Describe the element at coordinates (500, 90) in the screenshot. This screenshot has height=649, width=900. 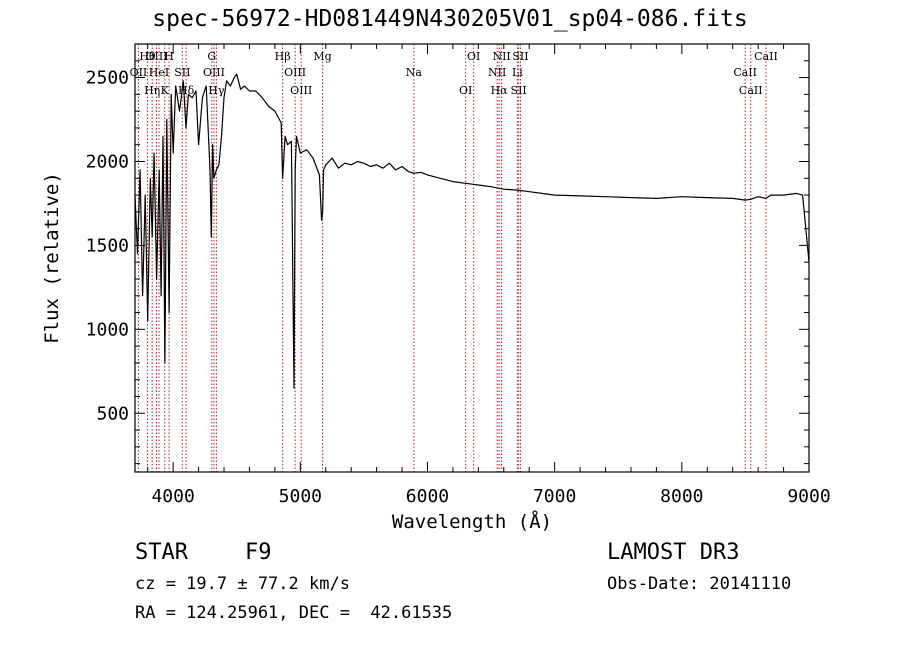
I see `line-label: Hα` at that location.